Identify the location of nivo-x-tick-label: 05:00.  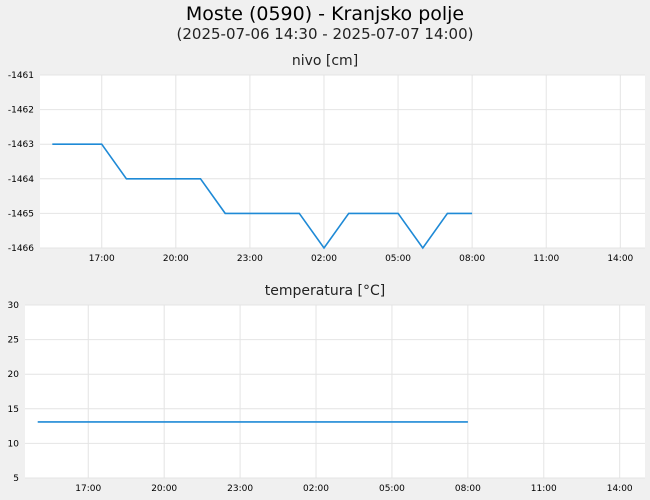
(398, 259).